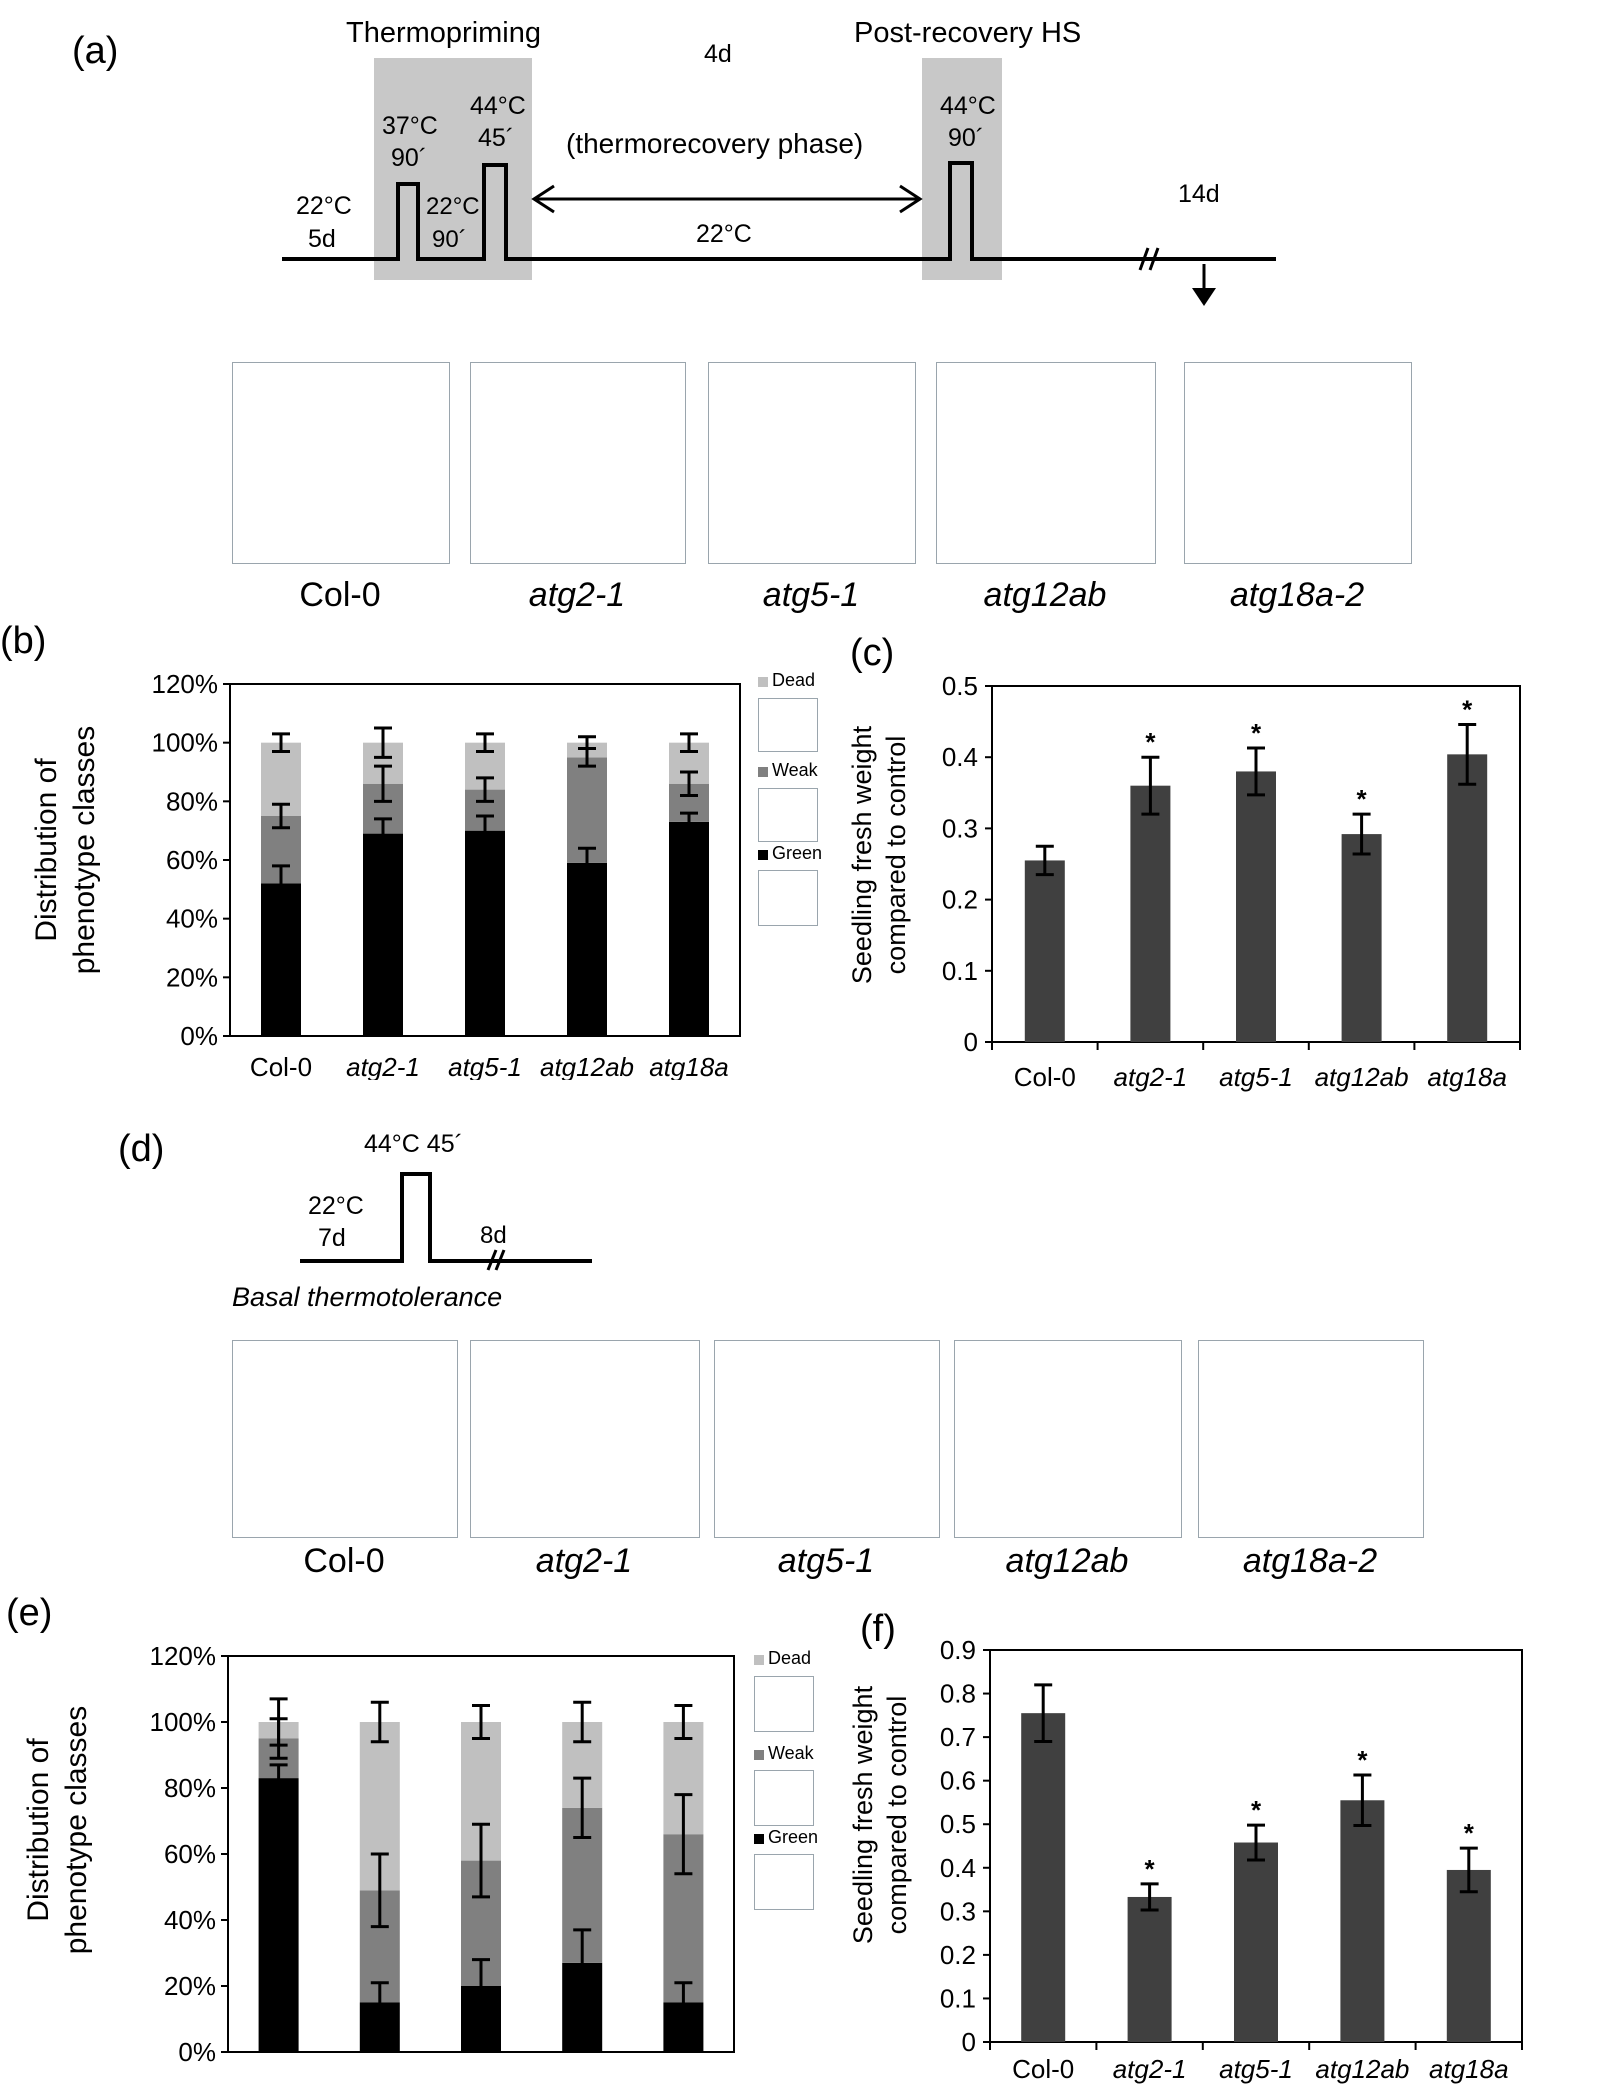 This screenshot has height=2087, width=1612. What do you see at coordinates (585, 1439) in the screenshot?
I see `seedling-photo-atg2-d` at bounding box center [585, 1439].